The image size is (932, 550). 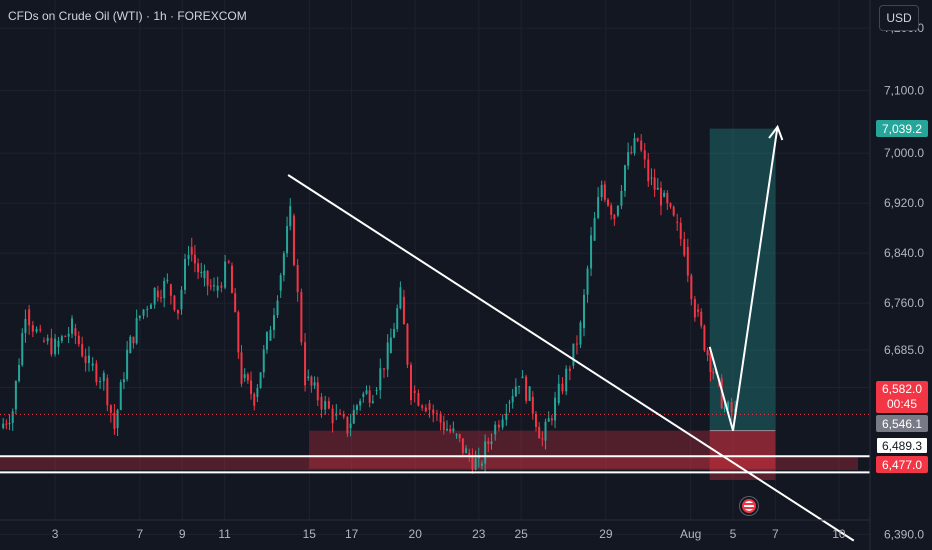 What do you see at coordinates (902, 464) in the screenshot?
I see `stop-price-tag: 6,477.0` at bounding box center [902, 464].